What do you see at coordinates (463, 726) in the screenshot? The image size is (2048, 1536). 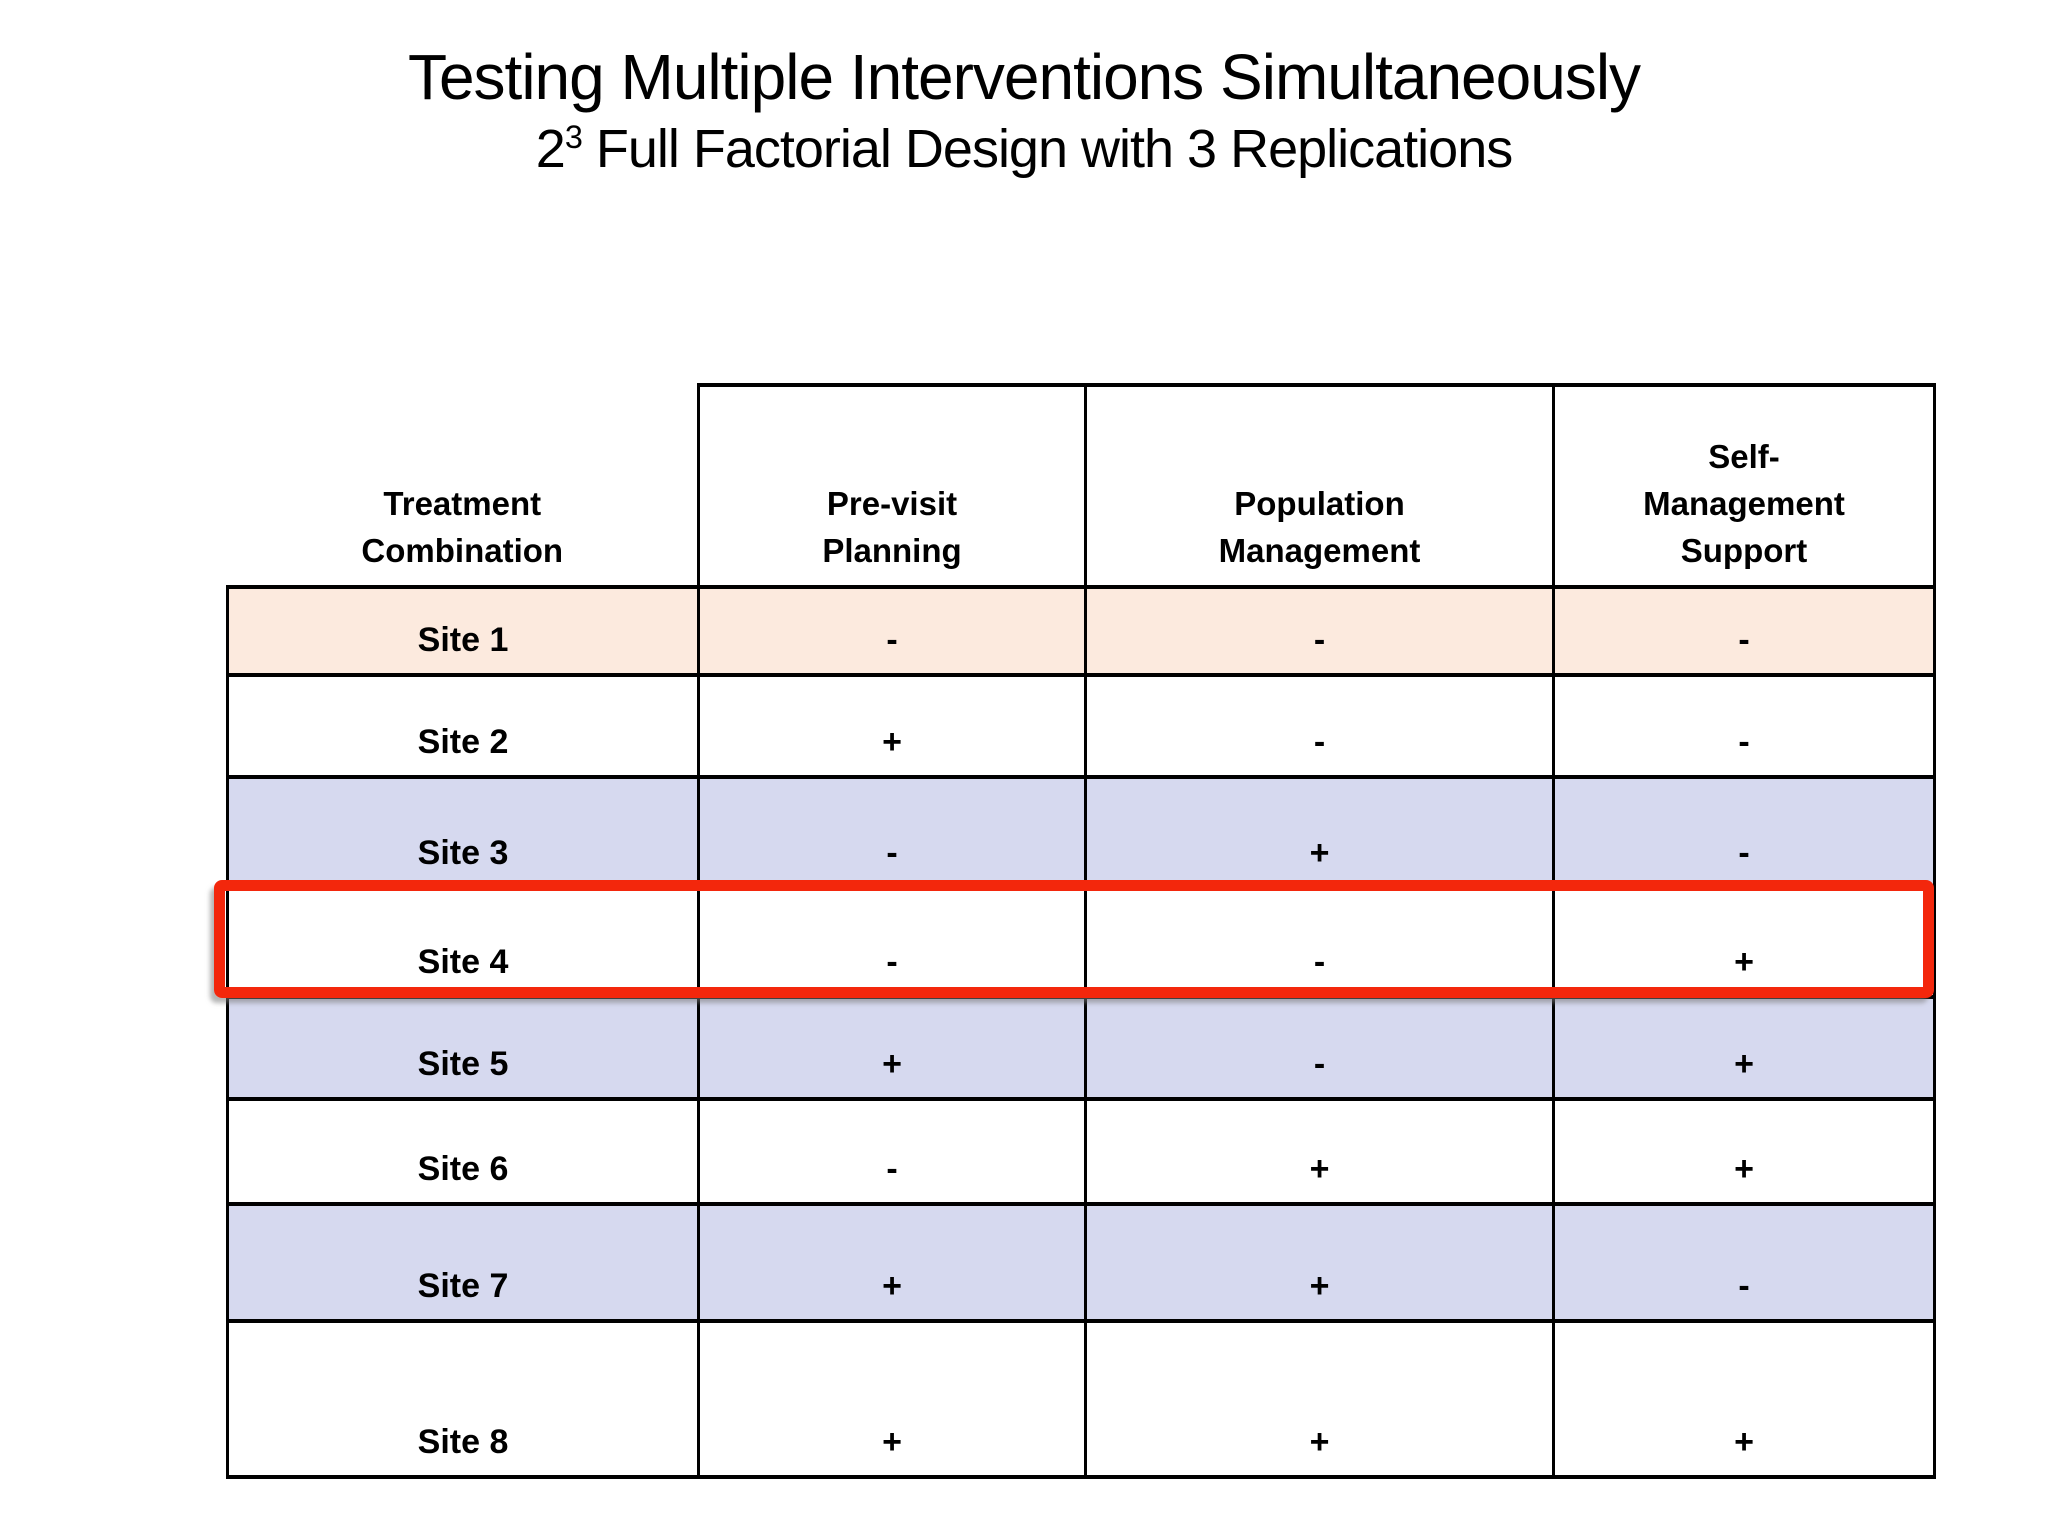 I see `row-label: Site 2` at bounding box center [463, 726].